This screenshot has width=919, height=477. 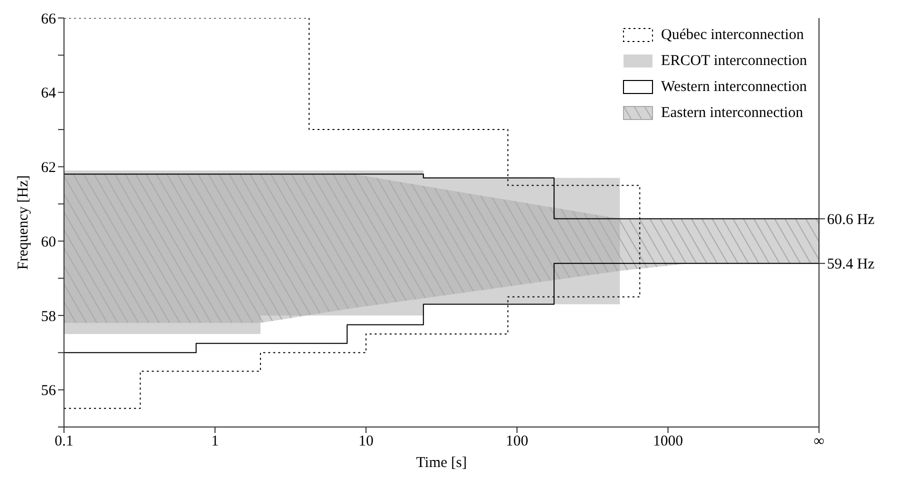 What do you see at coordinates (23, 222) in the screenshot?
I see `y-axis-title: Frequency [Hz]` at bounding box center [23, 222].